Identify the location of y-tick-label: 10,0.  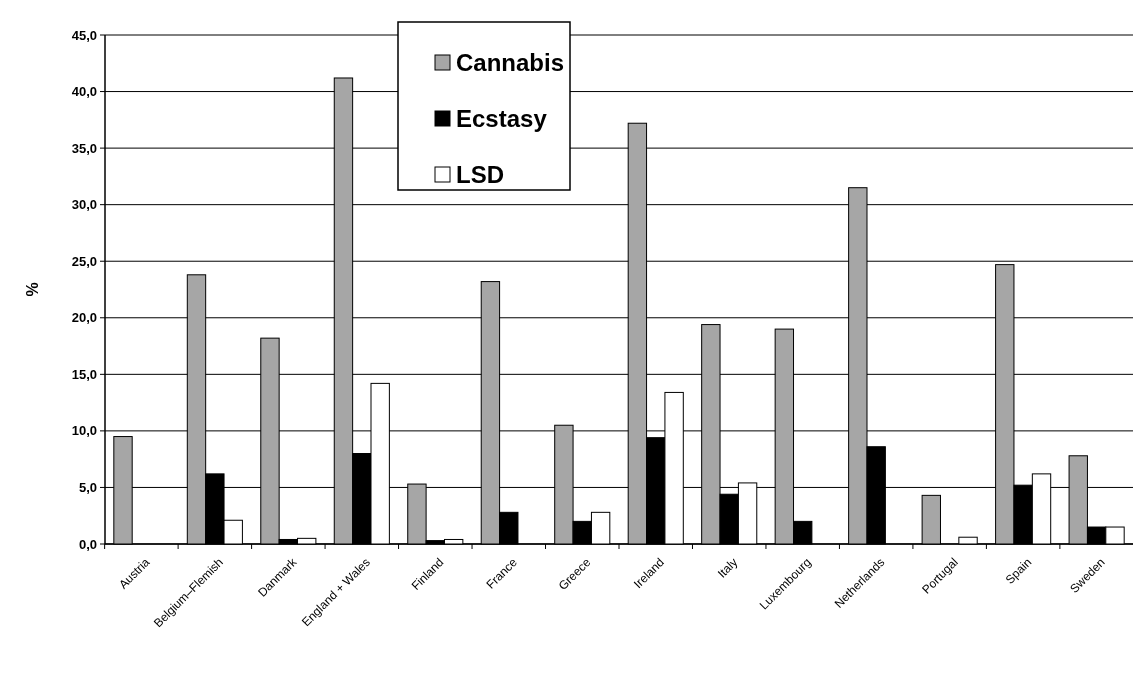
(84, 431).